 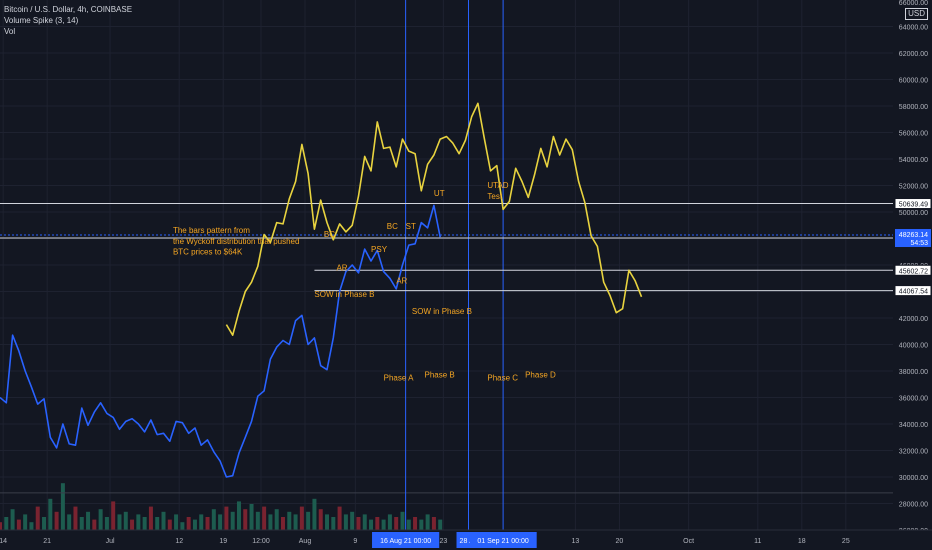 I want to click on price-tick-label: 60000.00, so click(x=913, y=81).